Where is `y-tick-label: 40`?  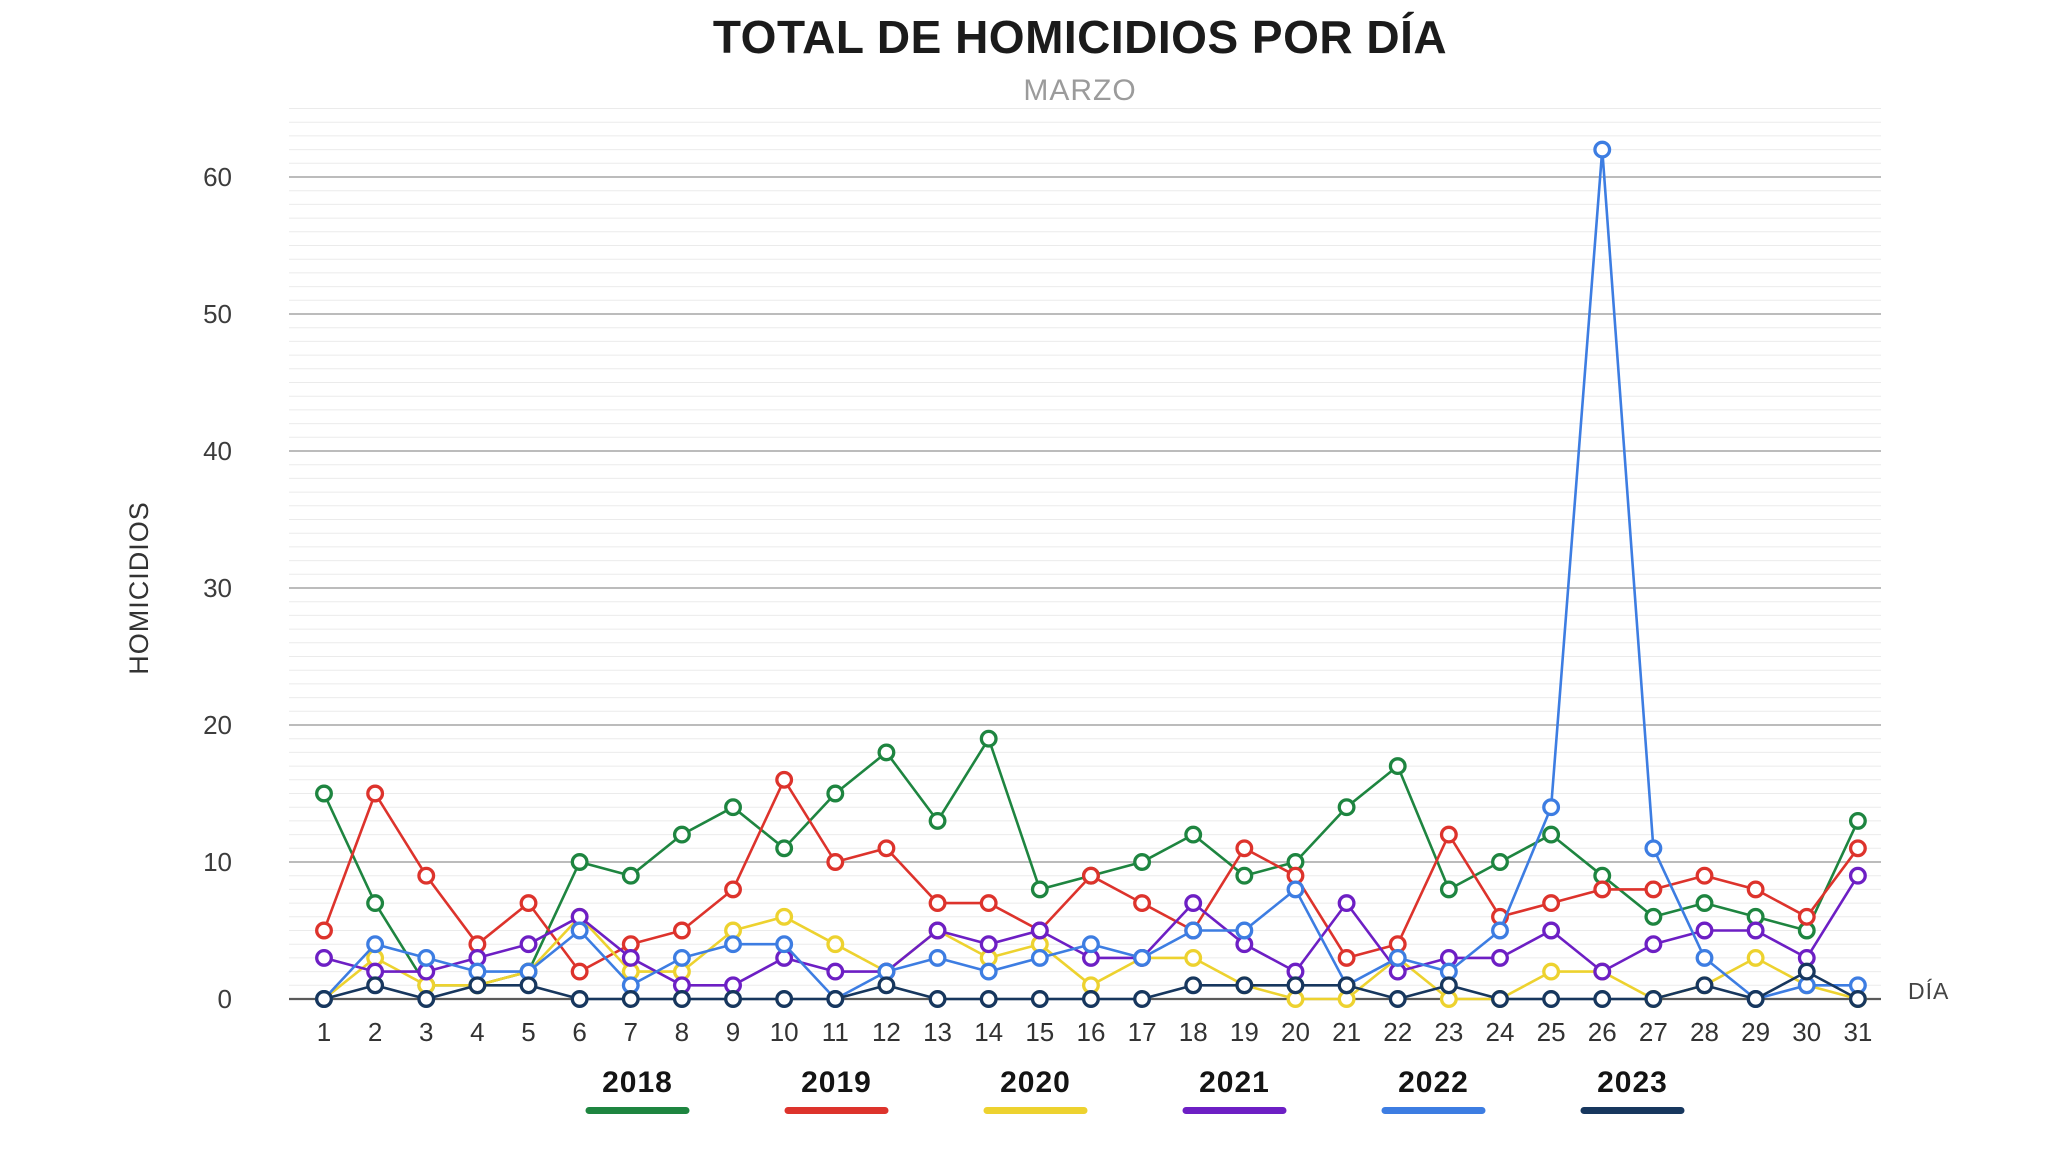 y-tick-label: 40 is located at coordinates (217, 451).